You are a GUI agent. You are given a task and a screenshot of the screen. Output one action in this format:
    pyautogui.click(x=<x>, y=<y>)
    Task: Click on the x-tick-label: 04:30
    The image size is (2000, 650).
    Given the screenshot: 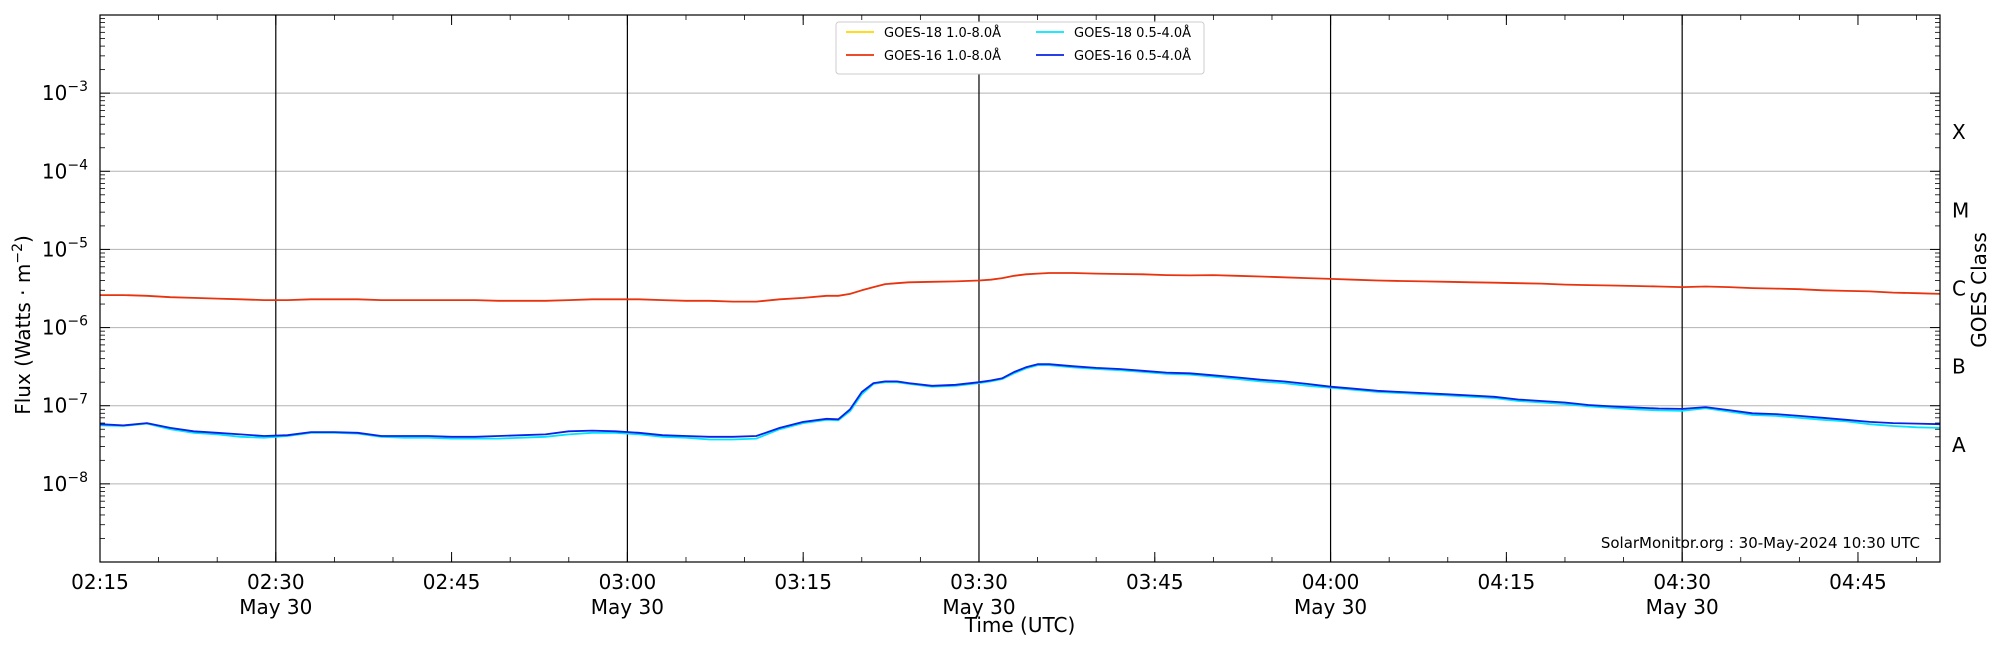 What is the action you would take?
    pyautogui.click(x=1682, y=582)
    